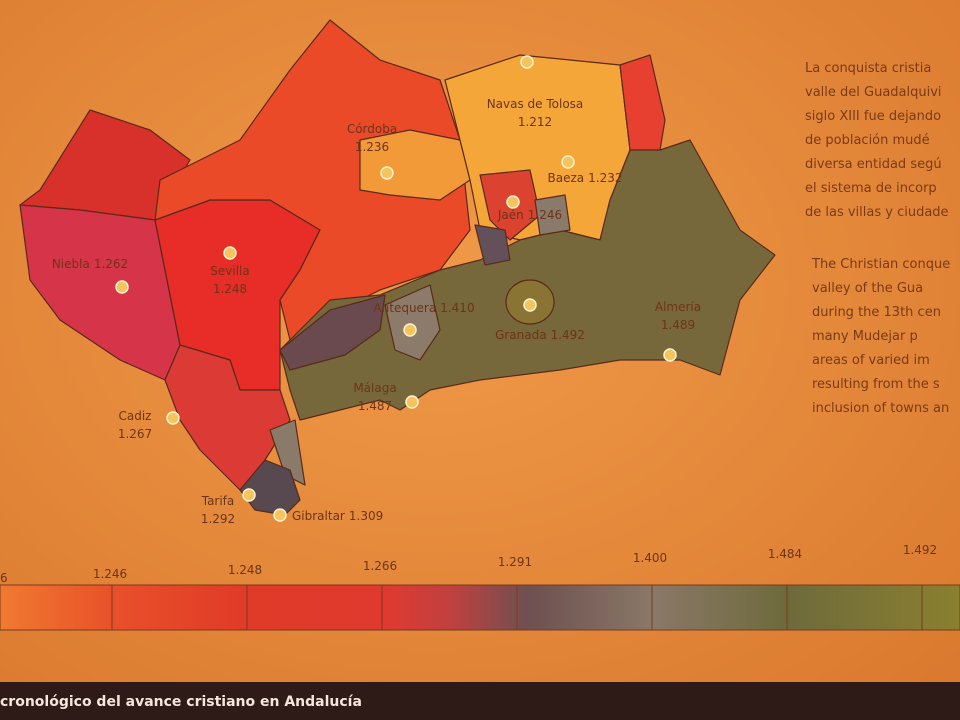 The image size is (960, 720). Describe the element at coordinates (135, 434) in the screenshot. I see `place-year: 1.267` at that location.